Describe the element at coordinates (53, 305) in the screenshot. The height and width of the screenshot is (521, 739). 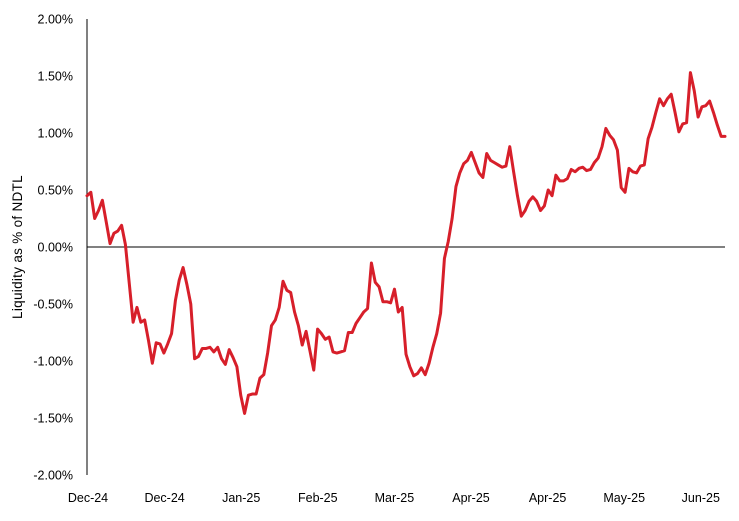
I see `y-tick-label: -0.50%` at that location.